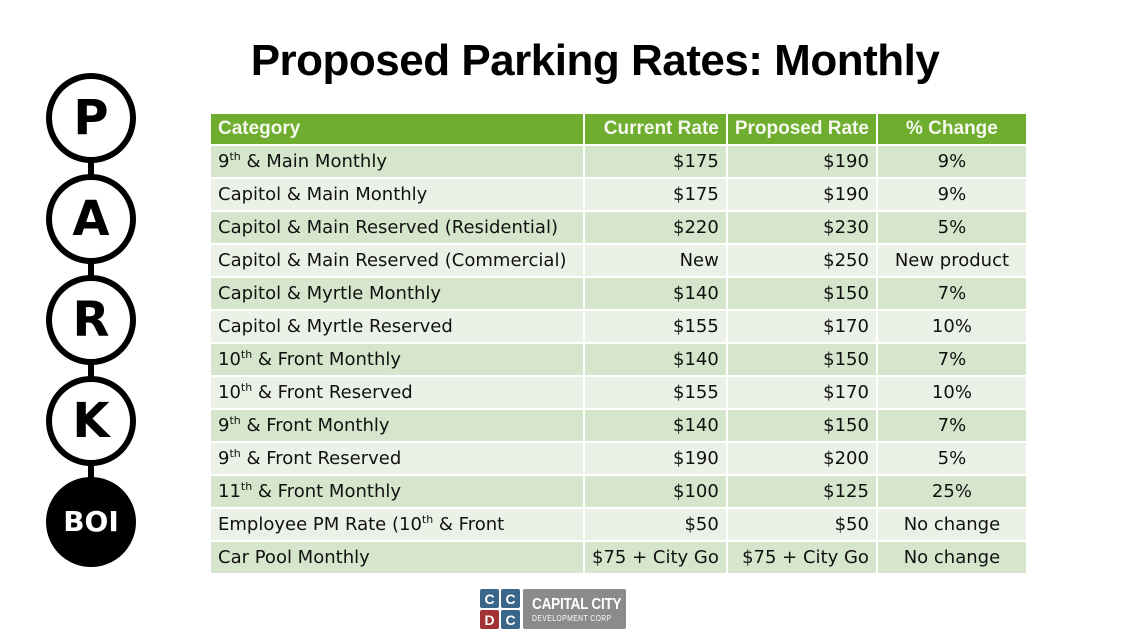  What do you see at coordinates (801, 326) in the screenshot?
I see `cell-proposed-rate: $170` at bounding box center [801, 326].